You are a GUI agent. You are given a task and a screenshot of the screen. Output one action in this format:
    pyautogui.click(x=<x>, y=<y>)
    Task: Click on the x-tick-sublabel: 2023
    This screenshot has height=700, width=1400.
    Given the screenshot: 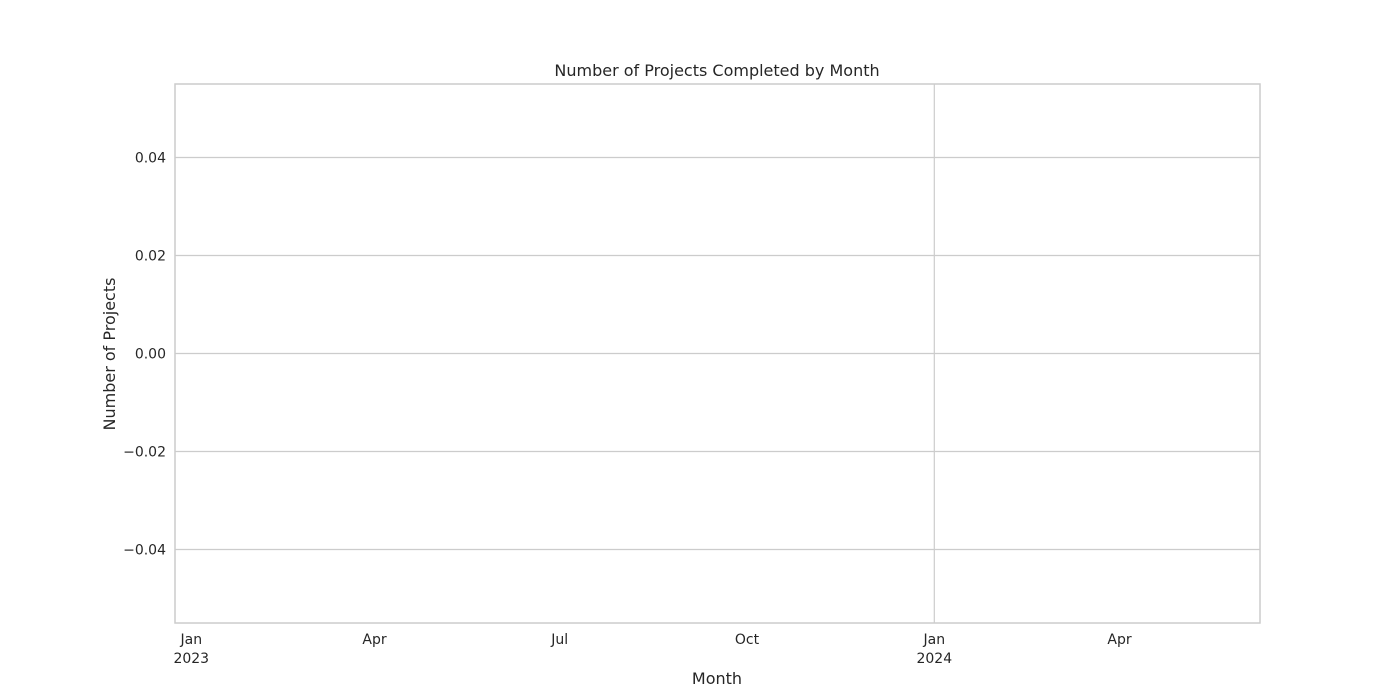 What is the action you would take?
    pyautogui.click(x=191, y=659)
    